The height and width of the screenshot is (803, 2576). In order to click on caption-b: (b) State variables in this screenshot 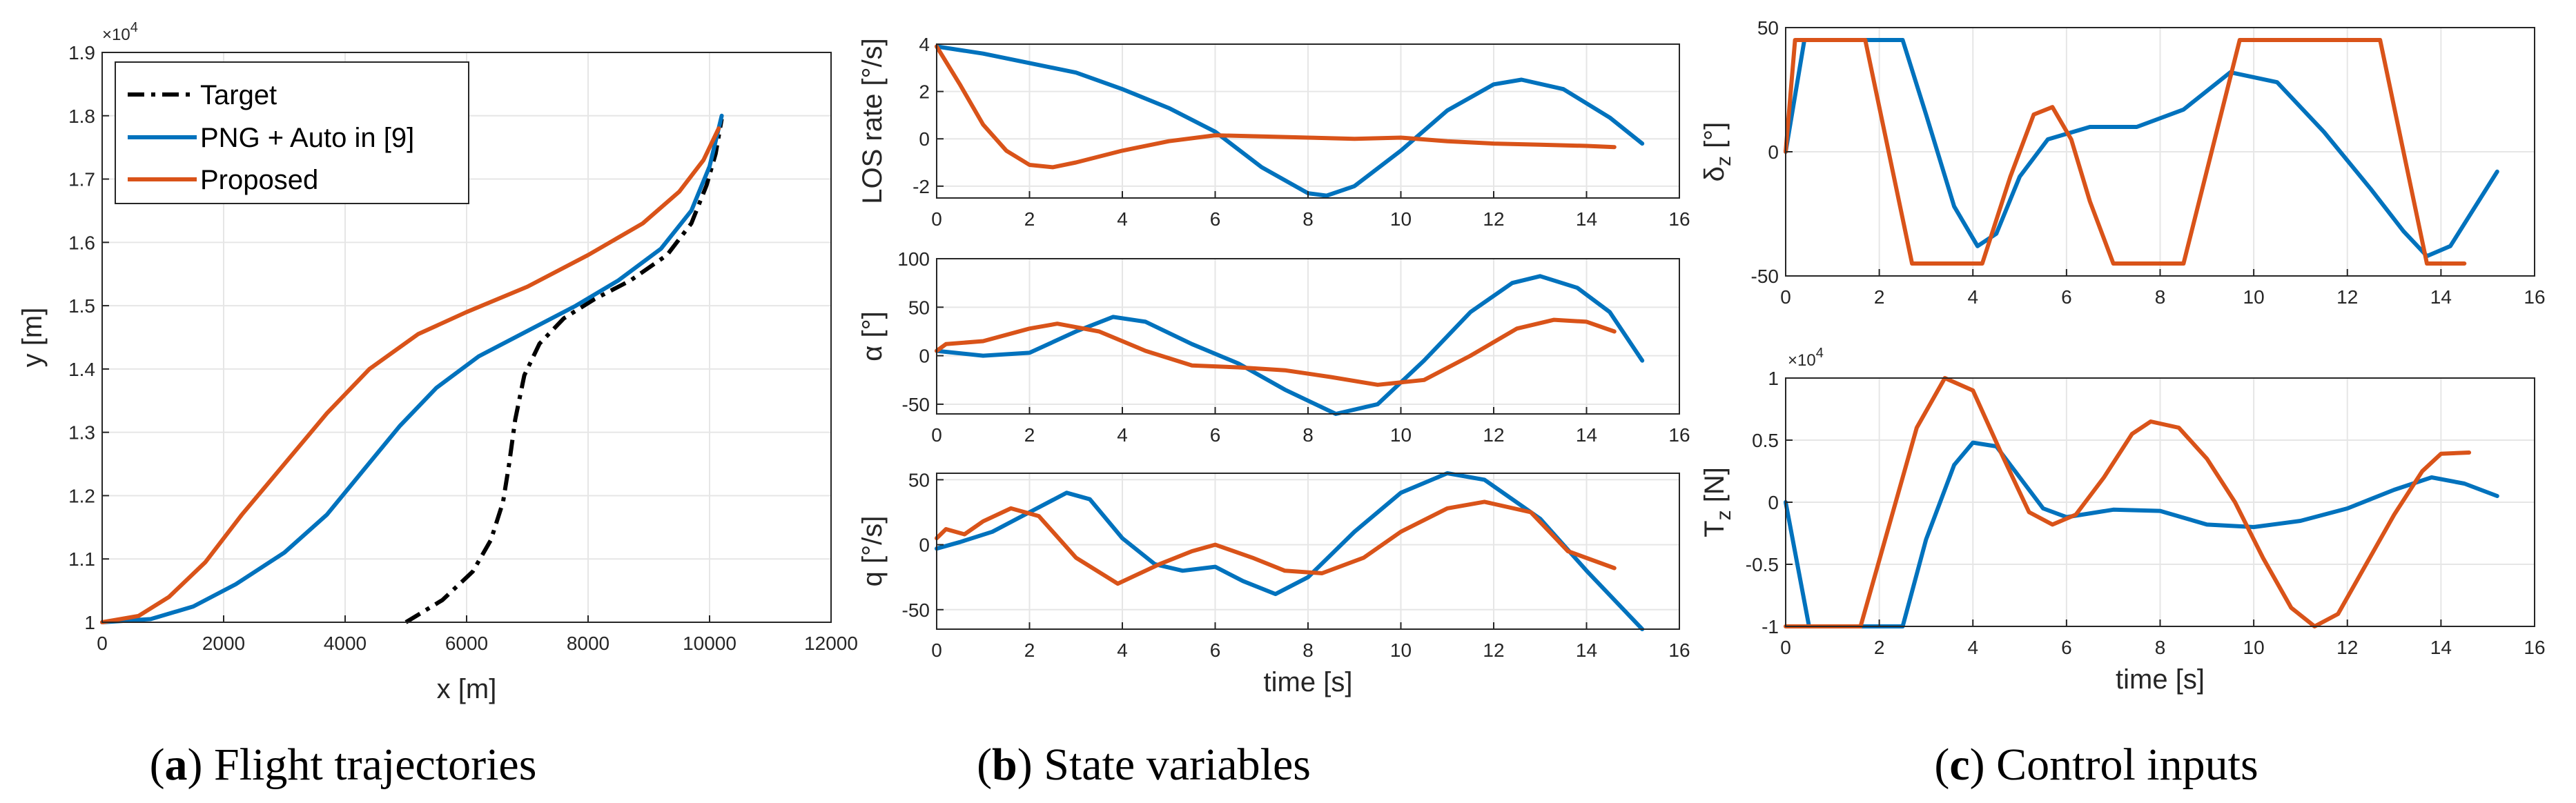, I will do `click(1144, 765)`.